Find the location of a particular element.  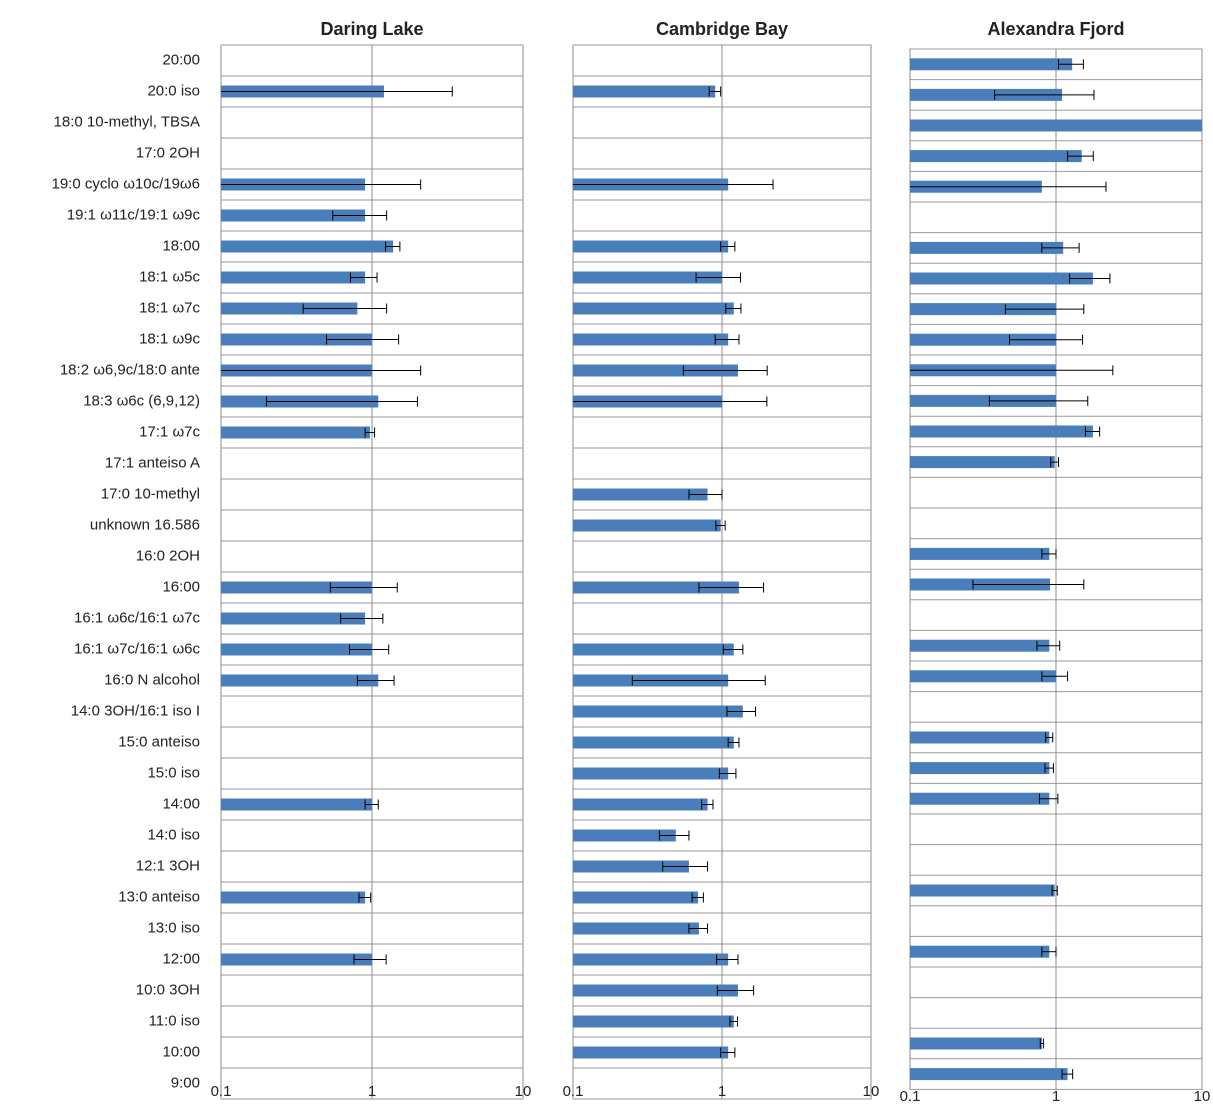

category-label: 18:1 ω5c is located at coordinates (169, 276).